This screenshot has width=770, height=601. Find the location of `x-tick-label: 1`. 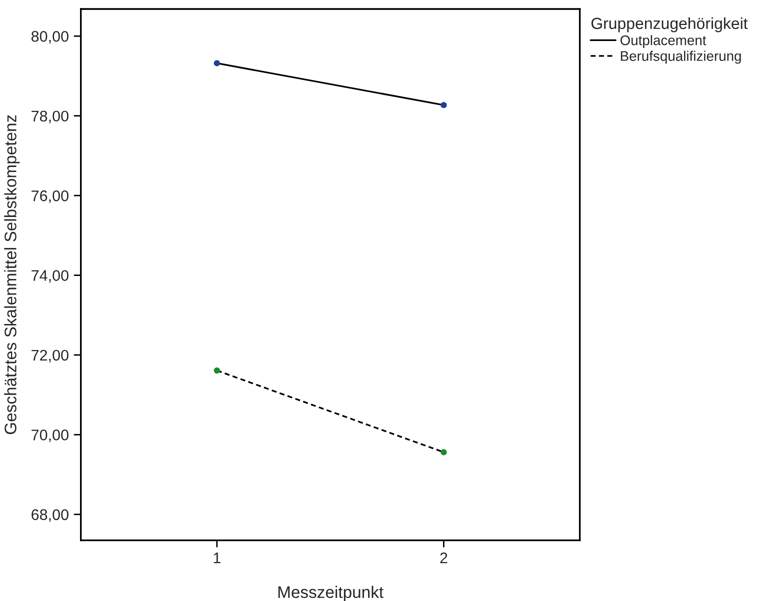

x-tick-label: 1 is located at coordinates (217, 558).